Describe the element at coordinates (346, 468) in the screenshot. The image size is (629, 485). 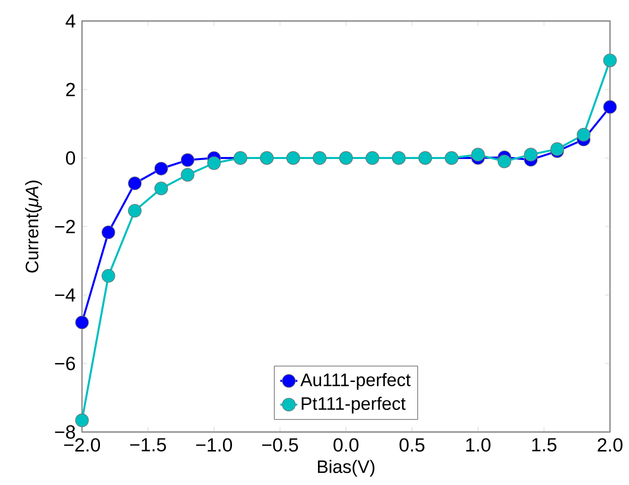
I see `x-axis-title: Bias(V)` at that location.